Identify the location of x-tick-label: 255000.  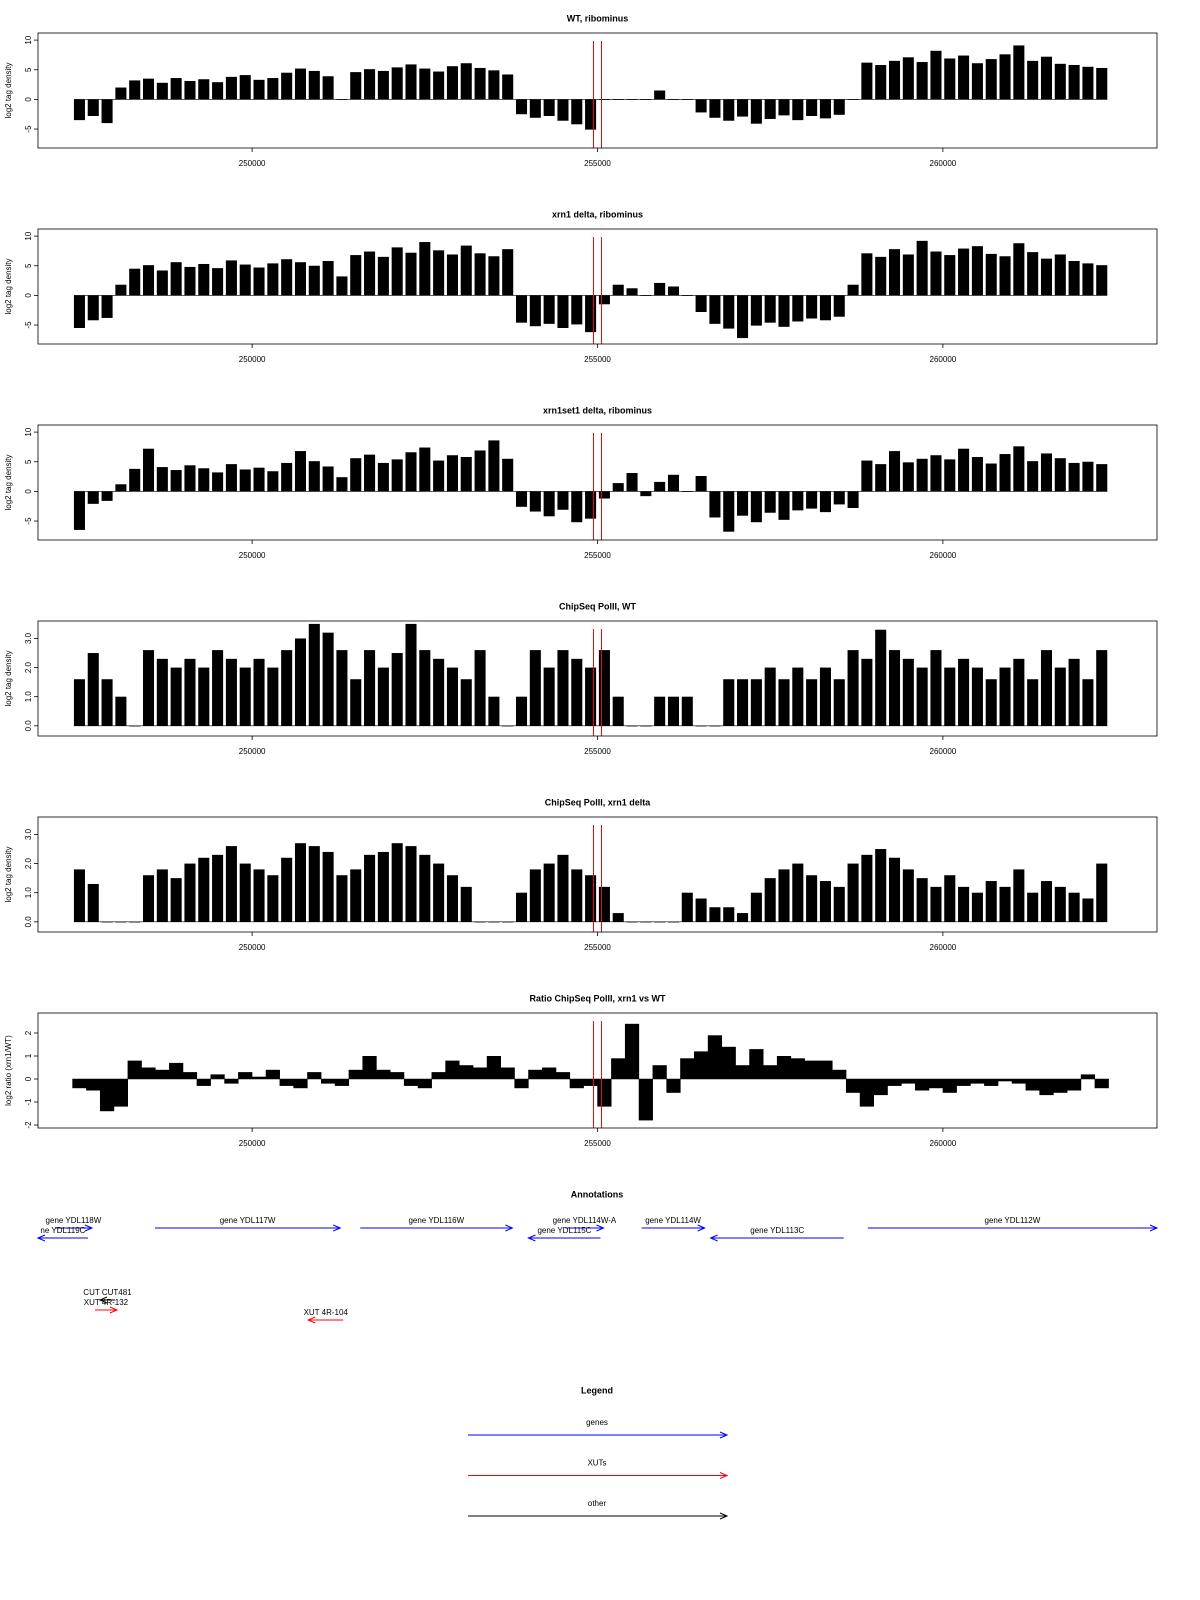
(597, 751).